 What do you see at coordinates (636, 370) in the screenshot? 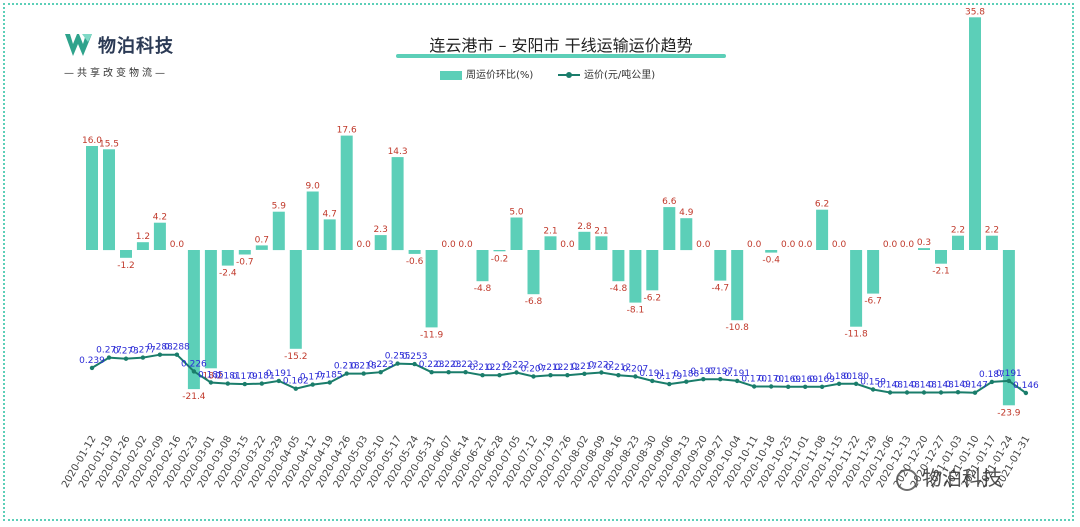
I see `price-value-label: 0.207` at bounding box center [636, 370].